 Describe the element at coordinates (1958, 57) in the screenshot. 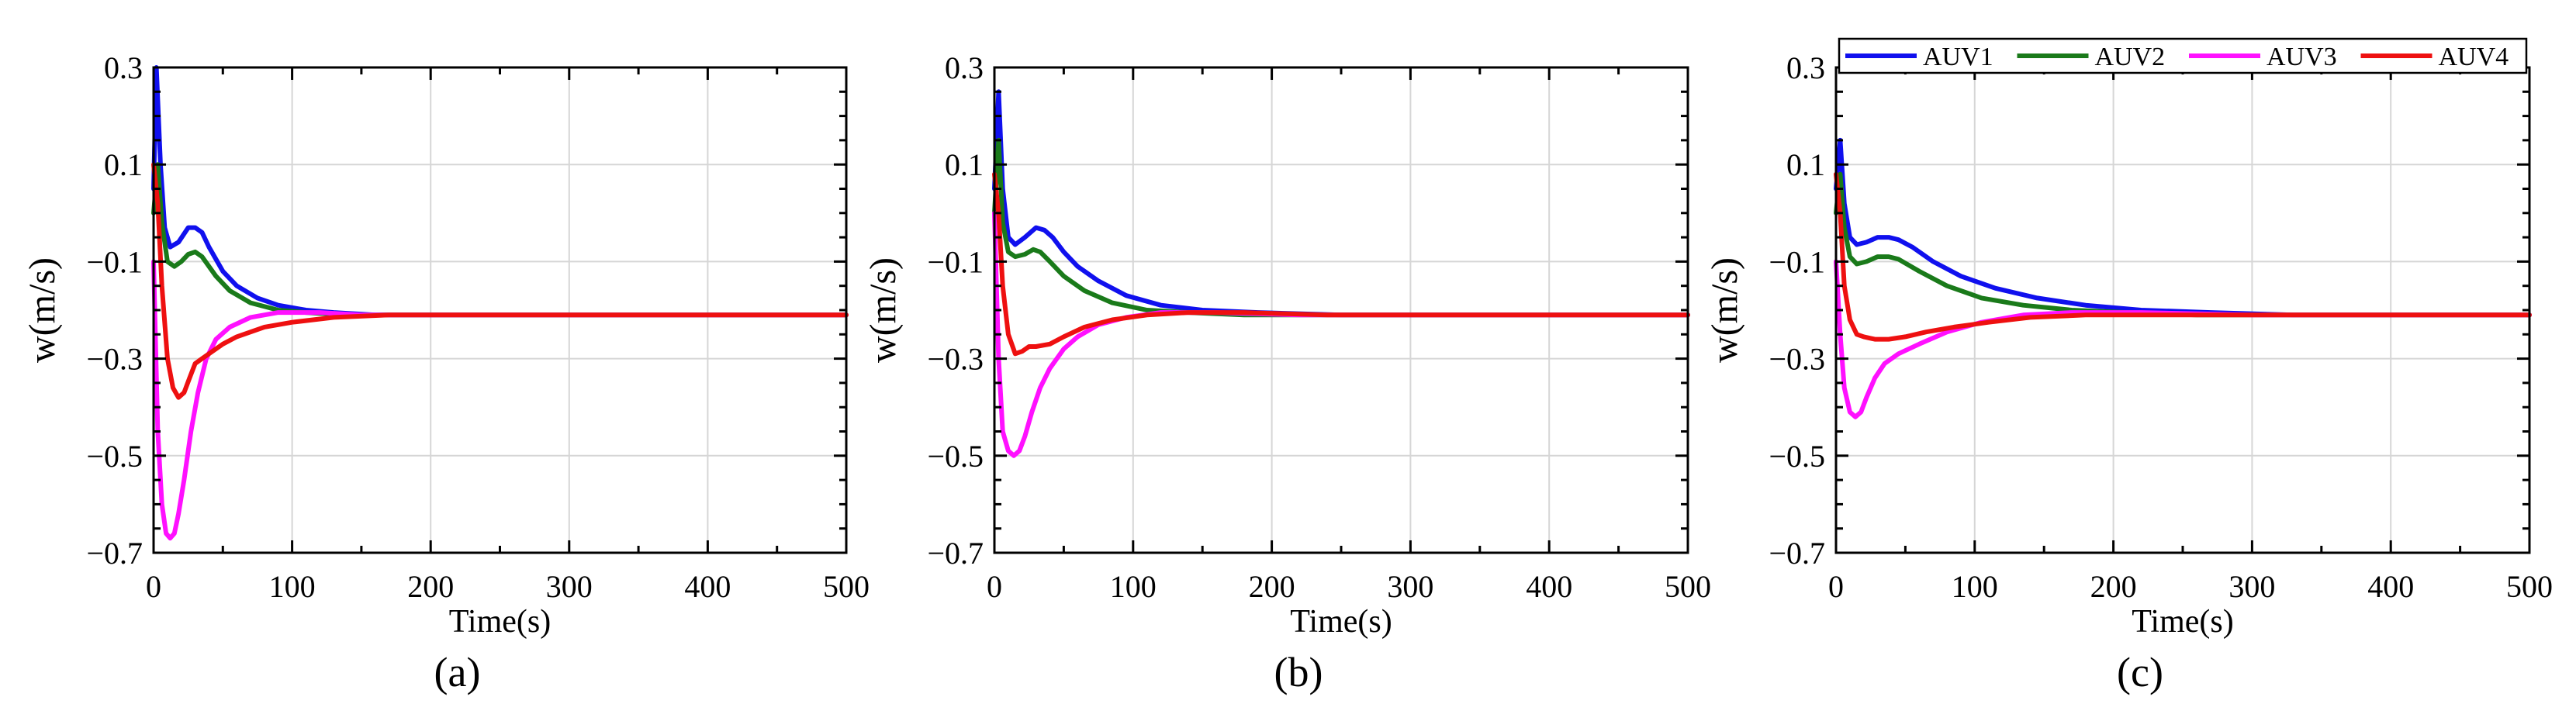

I see `legend-label-auv1: AUV1` at that location.